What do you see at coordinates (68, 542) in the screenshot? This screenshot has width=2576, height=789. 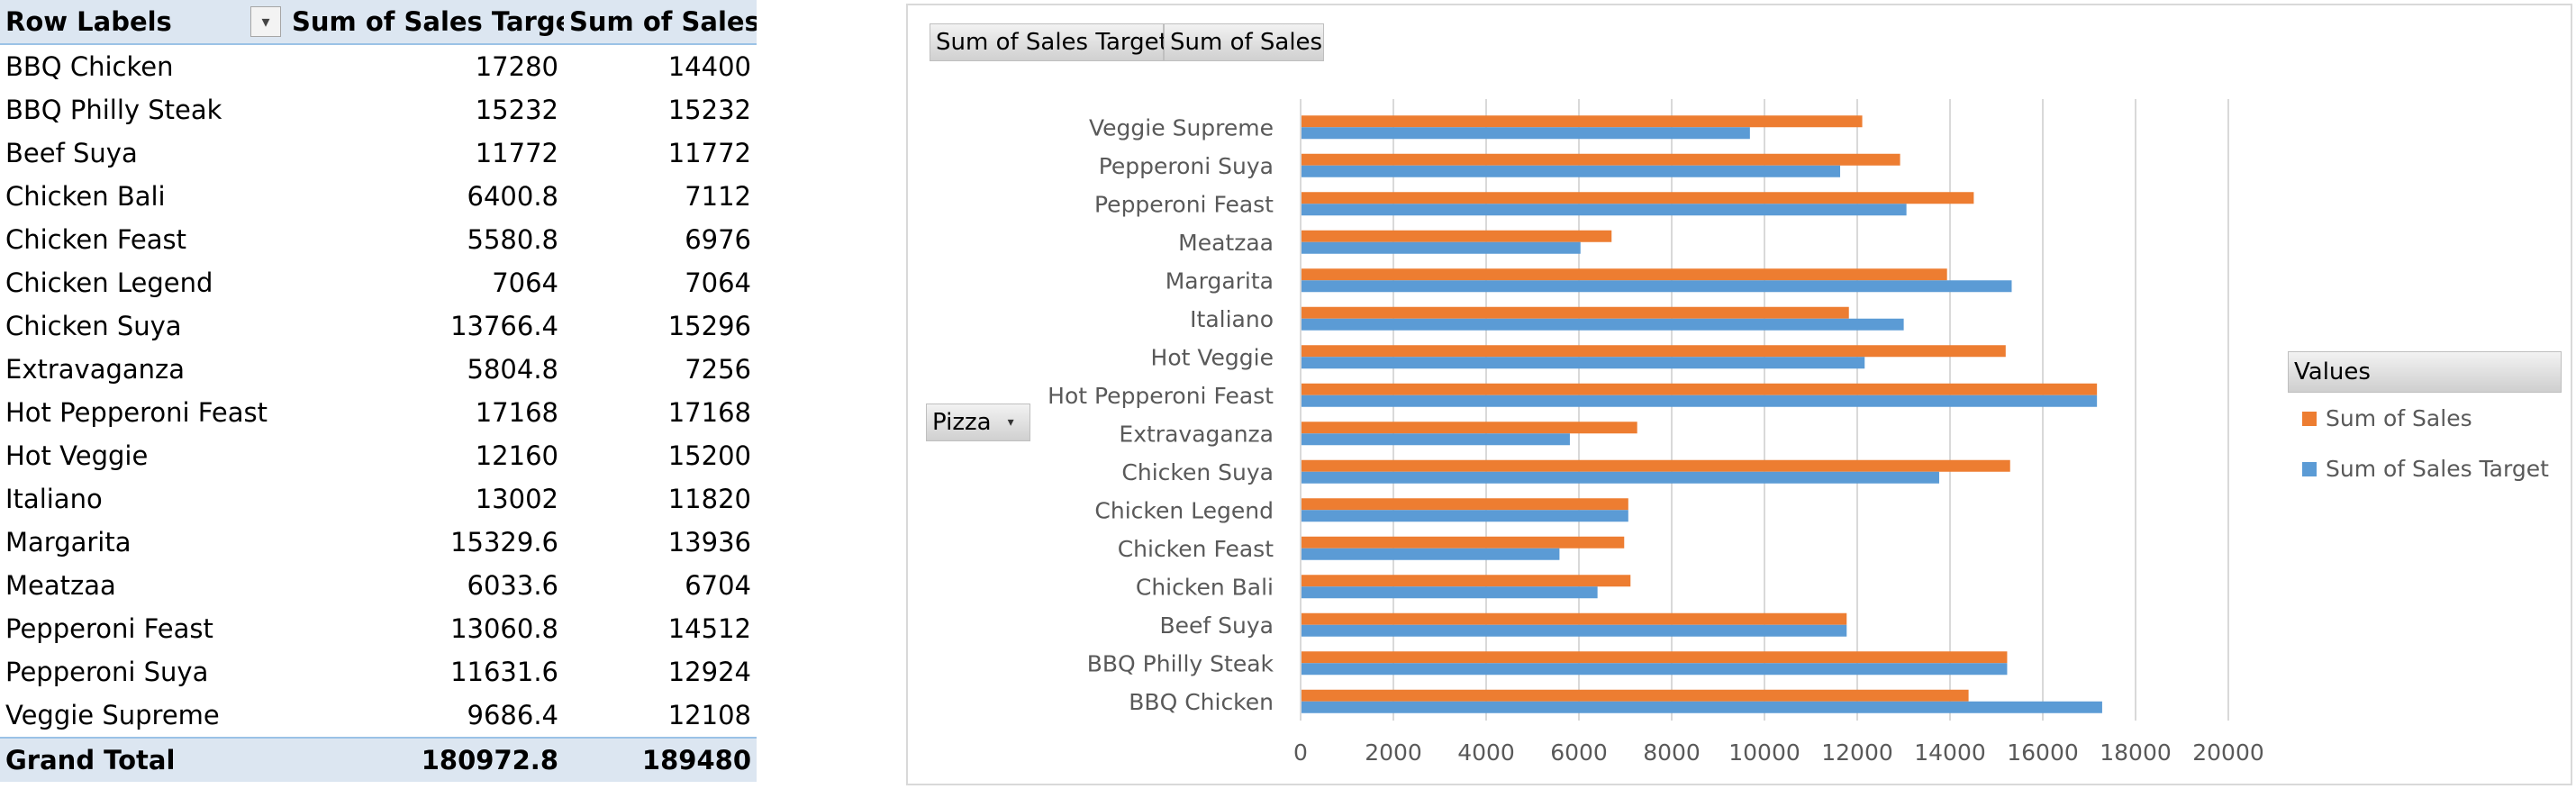 I see `row-label: Margarita` at bounding box center [68, 542].